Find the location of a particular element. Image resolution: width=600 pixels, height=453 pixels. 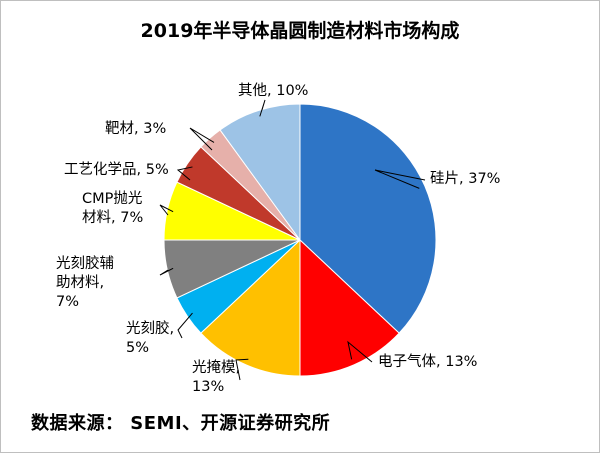

data-label: 其他, 10% is located at coordinates (273, 90).